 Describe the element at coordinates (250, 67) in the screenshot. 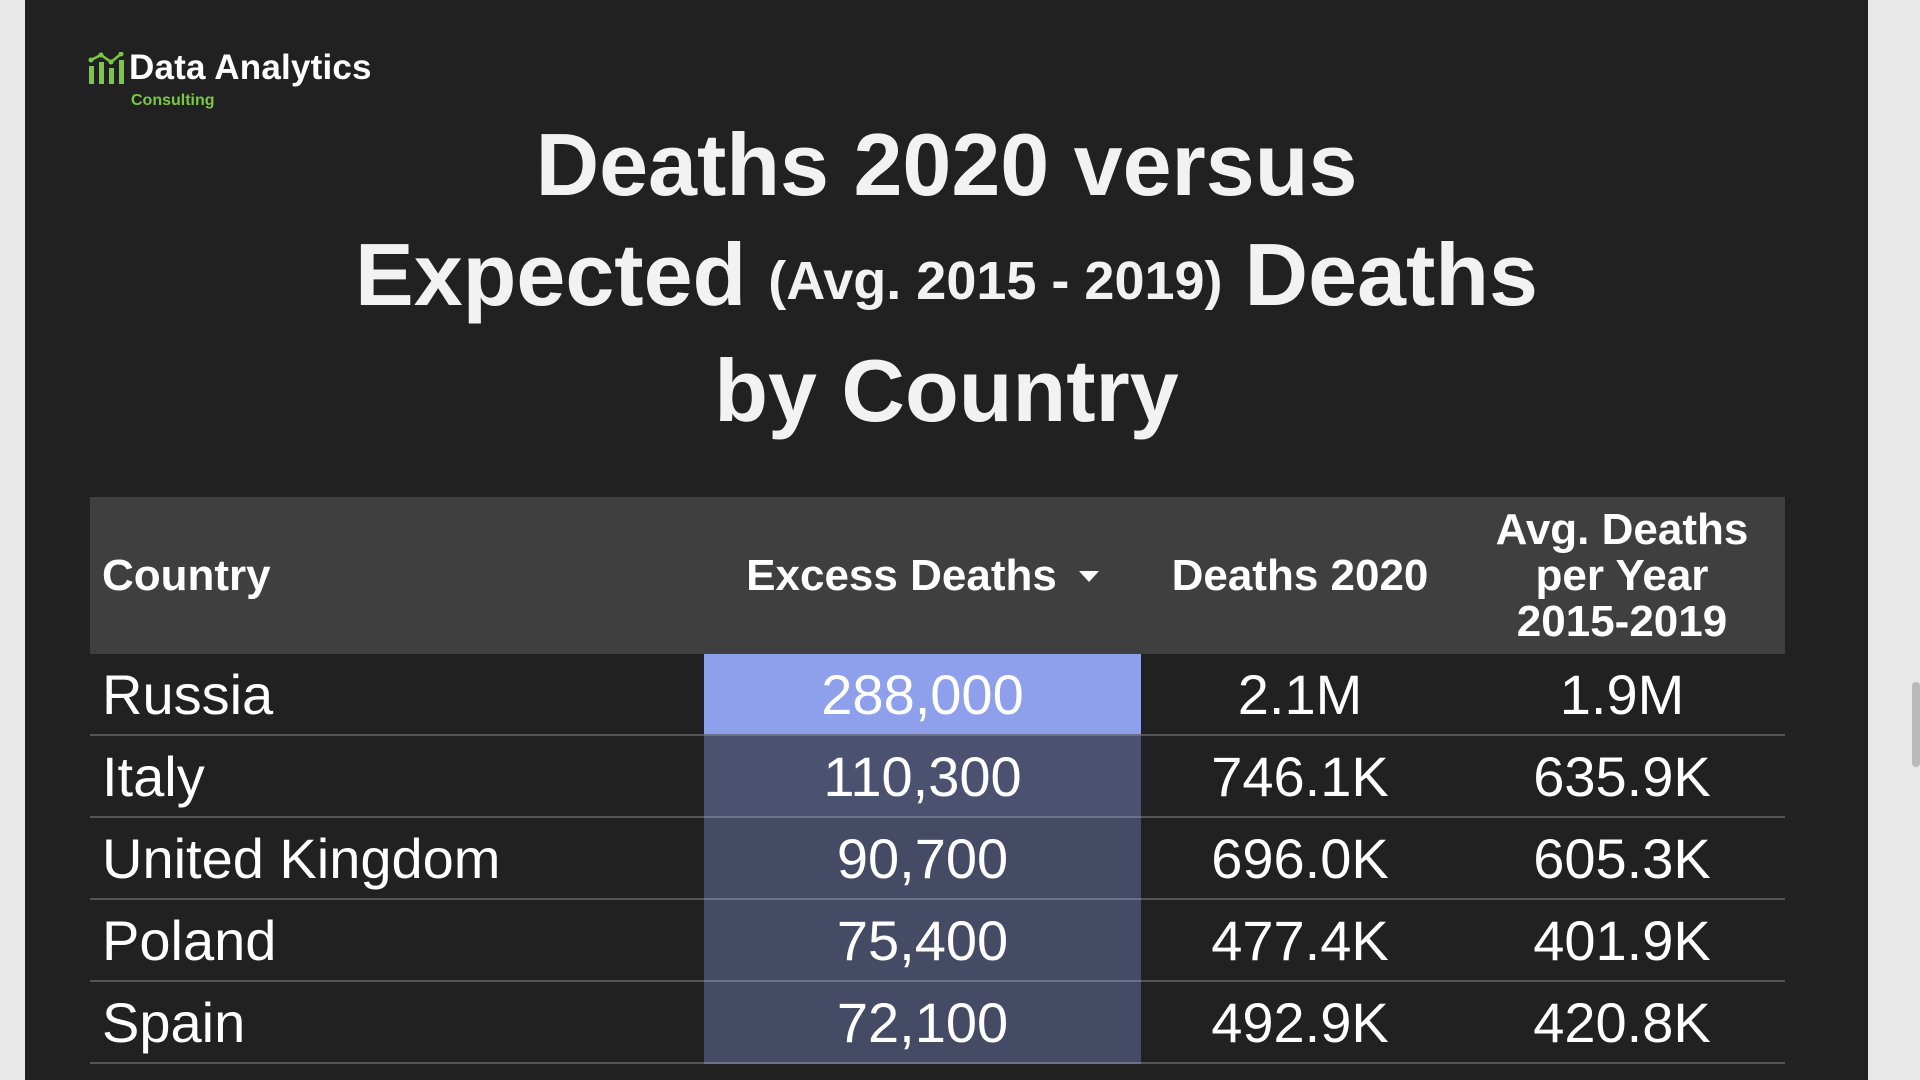

I see `brand-name: Data Analytics` at that location.